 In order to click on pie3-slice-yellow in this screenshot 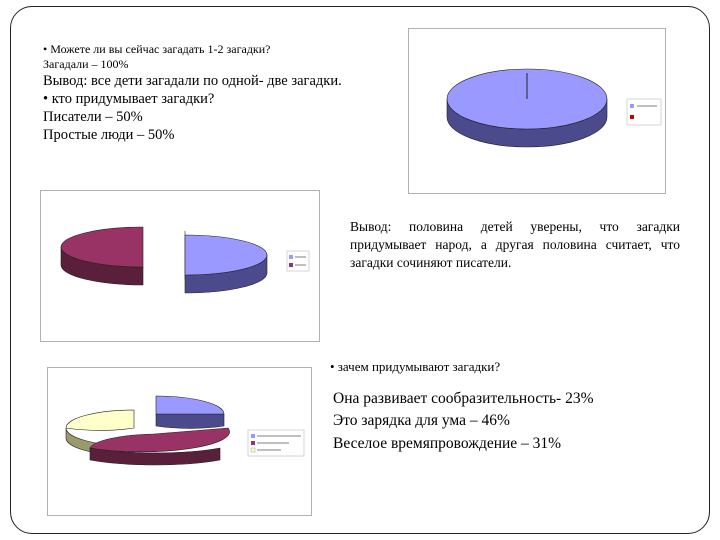, I will do `click(100, 420)`.